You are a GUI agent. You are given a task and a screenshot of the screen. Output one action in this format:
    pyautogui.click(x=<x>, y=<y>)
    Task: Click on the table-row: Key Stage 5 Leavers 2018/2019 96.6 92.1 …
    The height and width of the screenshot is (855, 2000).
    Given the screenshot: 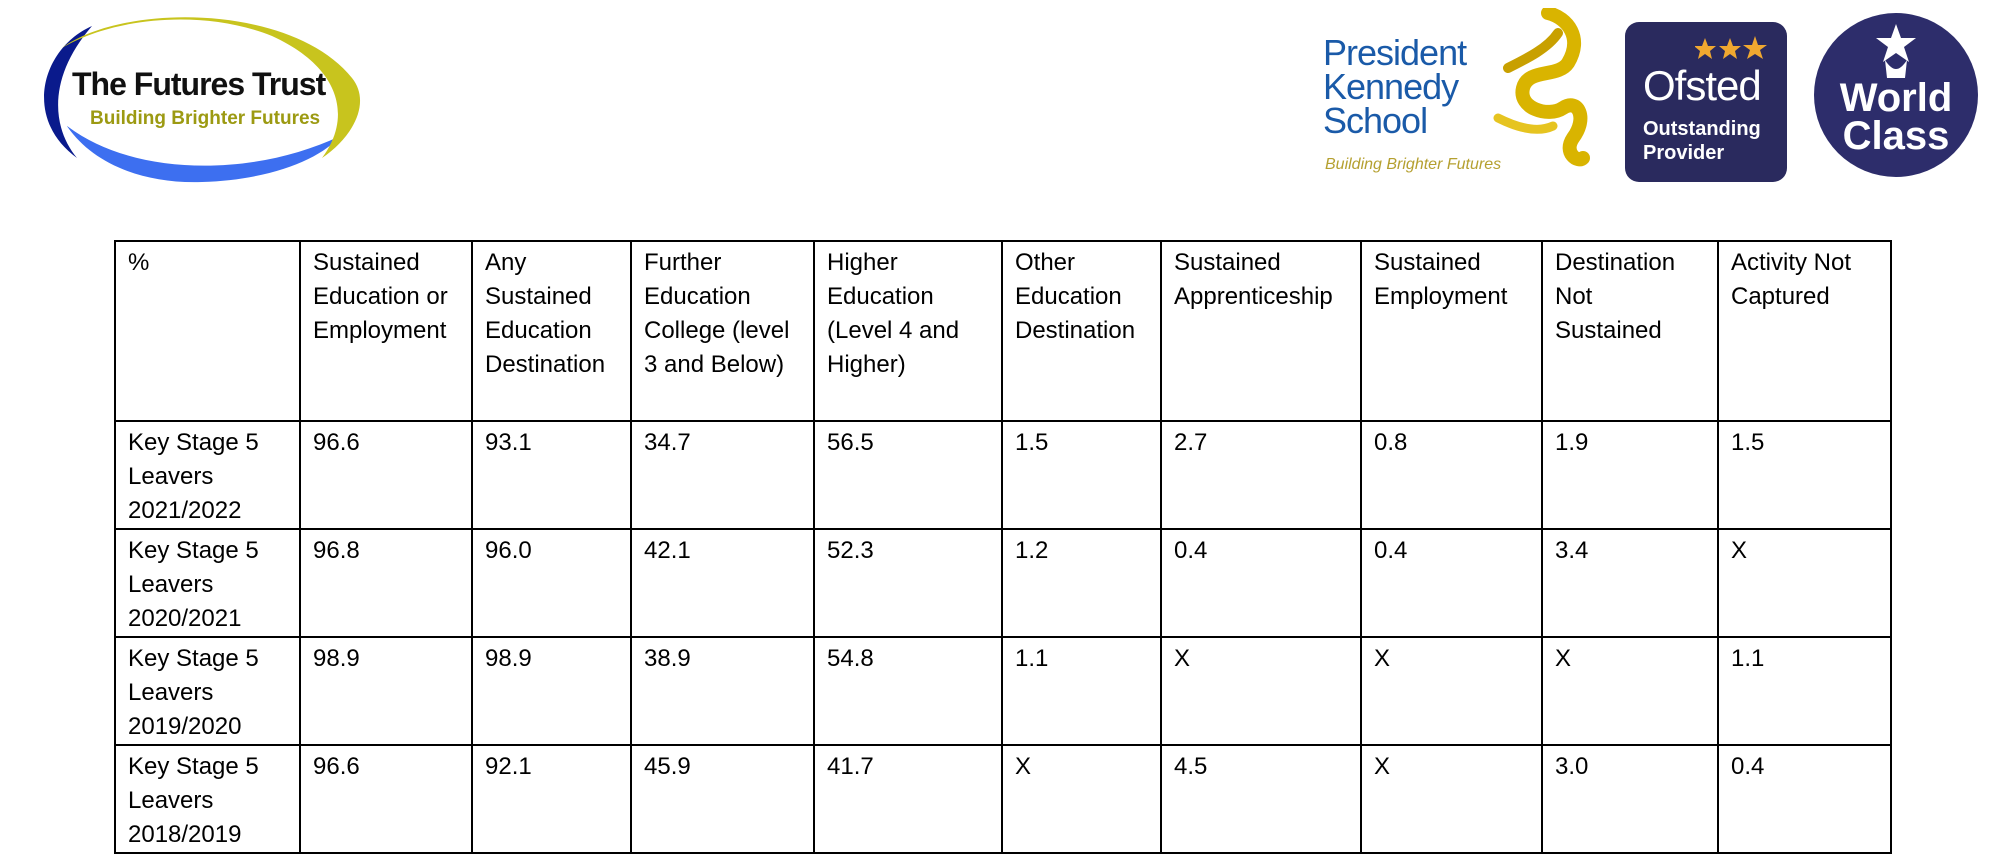 What is the action you would take?
    pyautogui.click(x=1003, y=799)
    